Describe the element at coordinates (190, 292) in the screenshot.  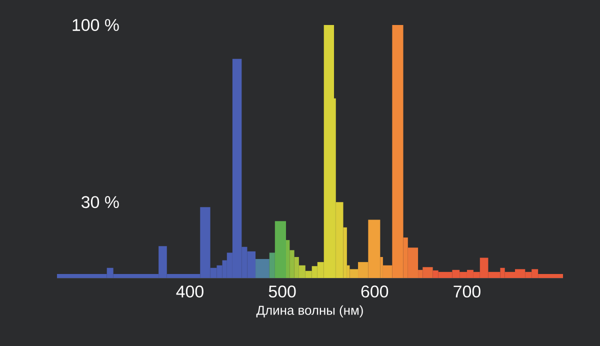
I see `x-tick-label: 400` at that location.